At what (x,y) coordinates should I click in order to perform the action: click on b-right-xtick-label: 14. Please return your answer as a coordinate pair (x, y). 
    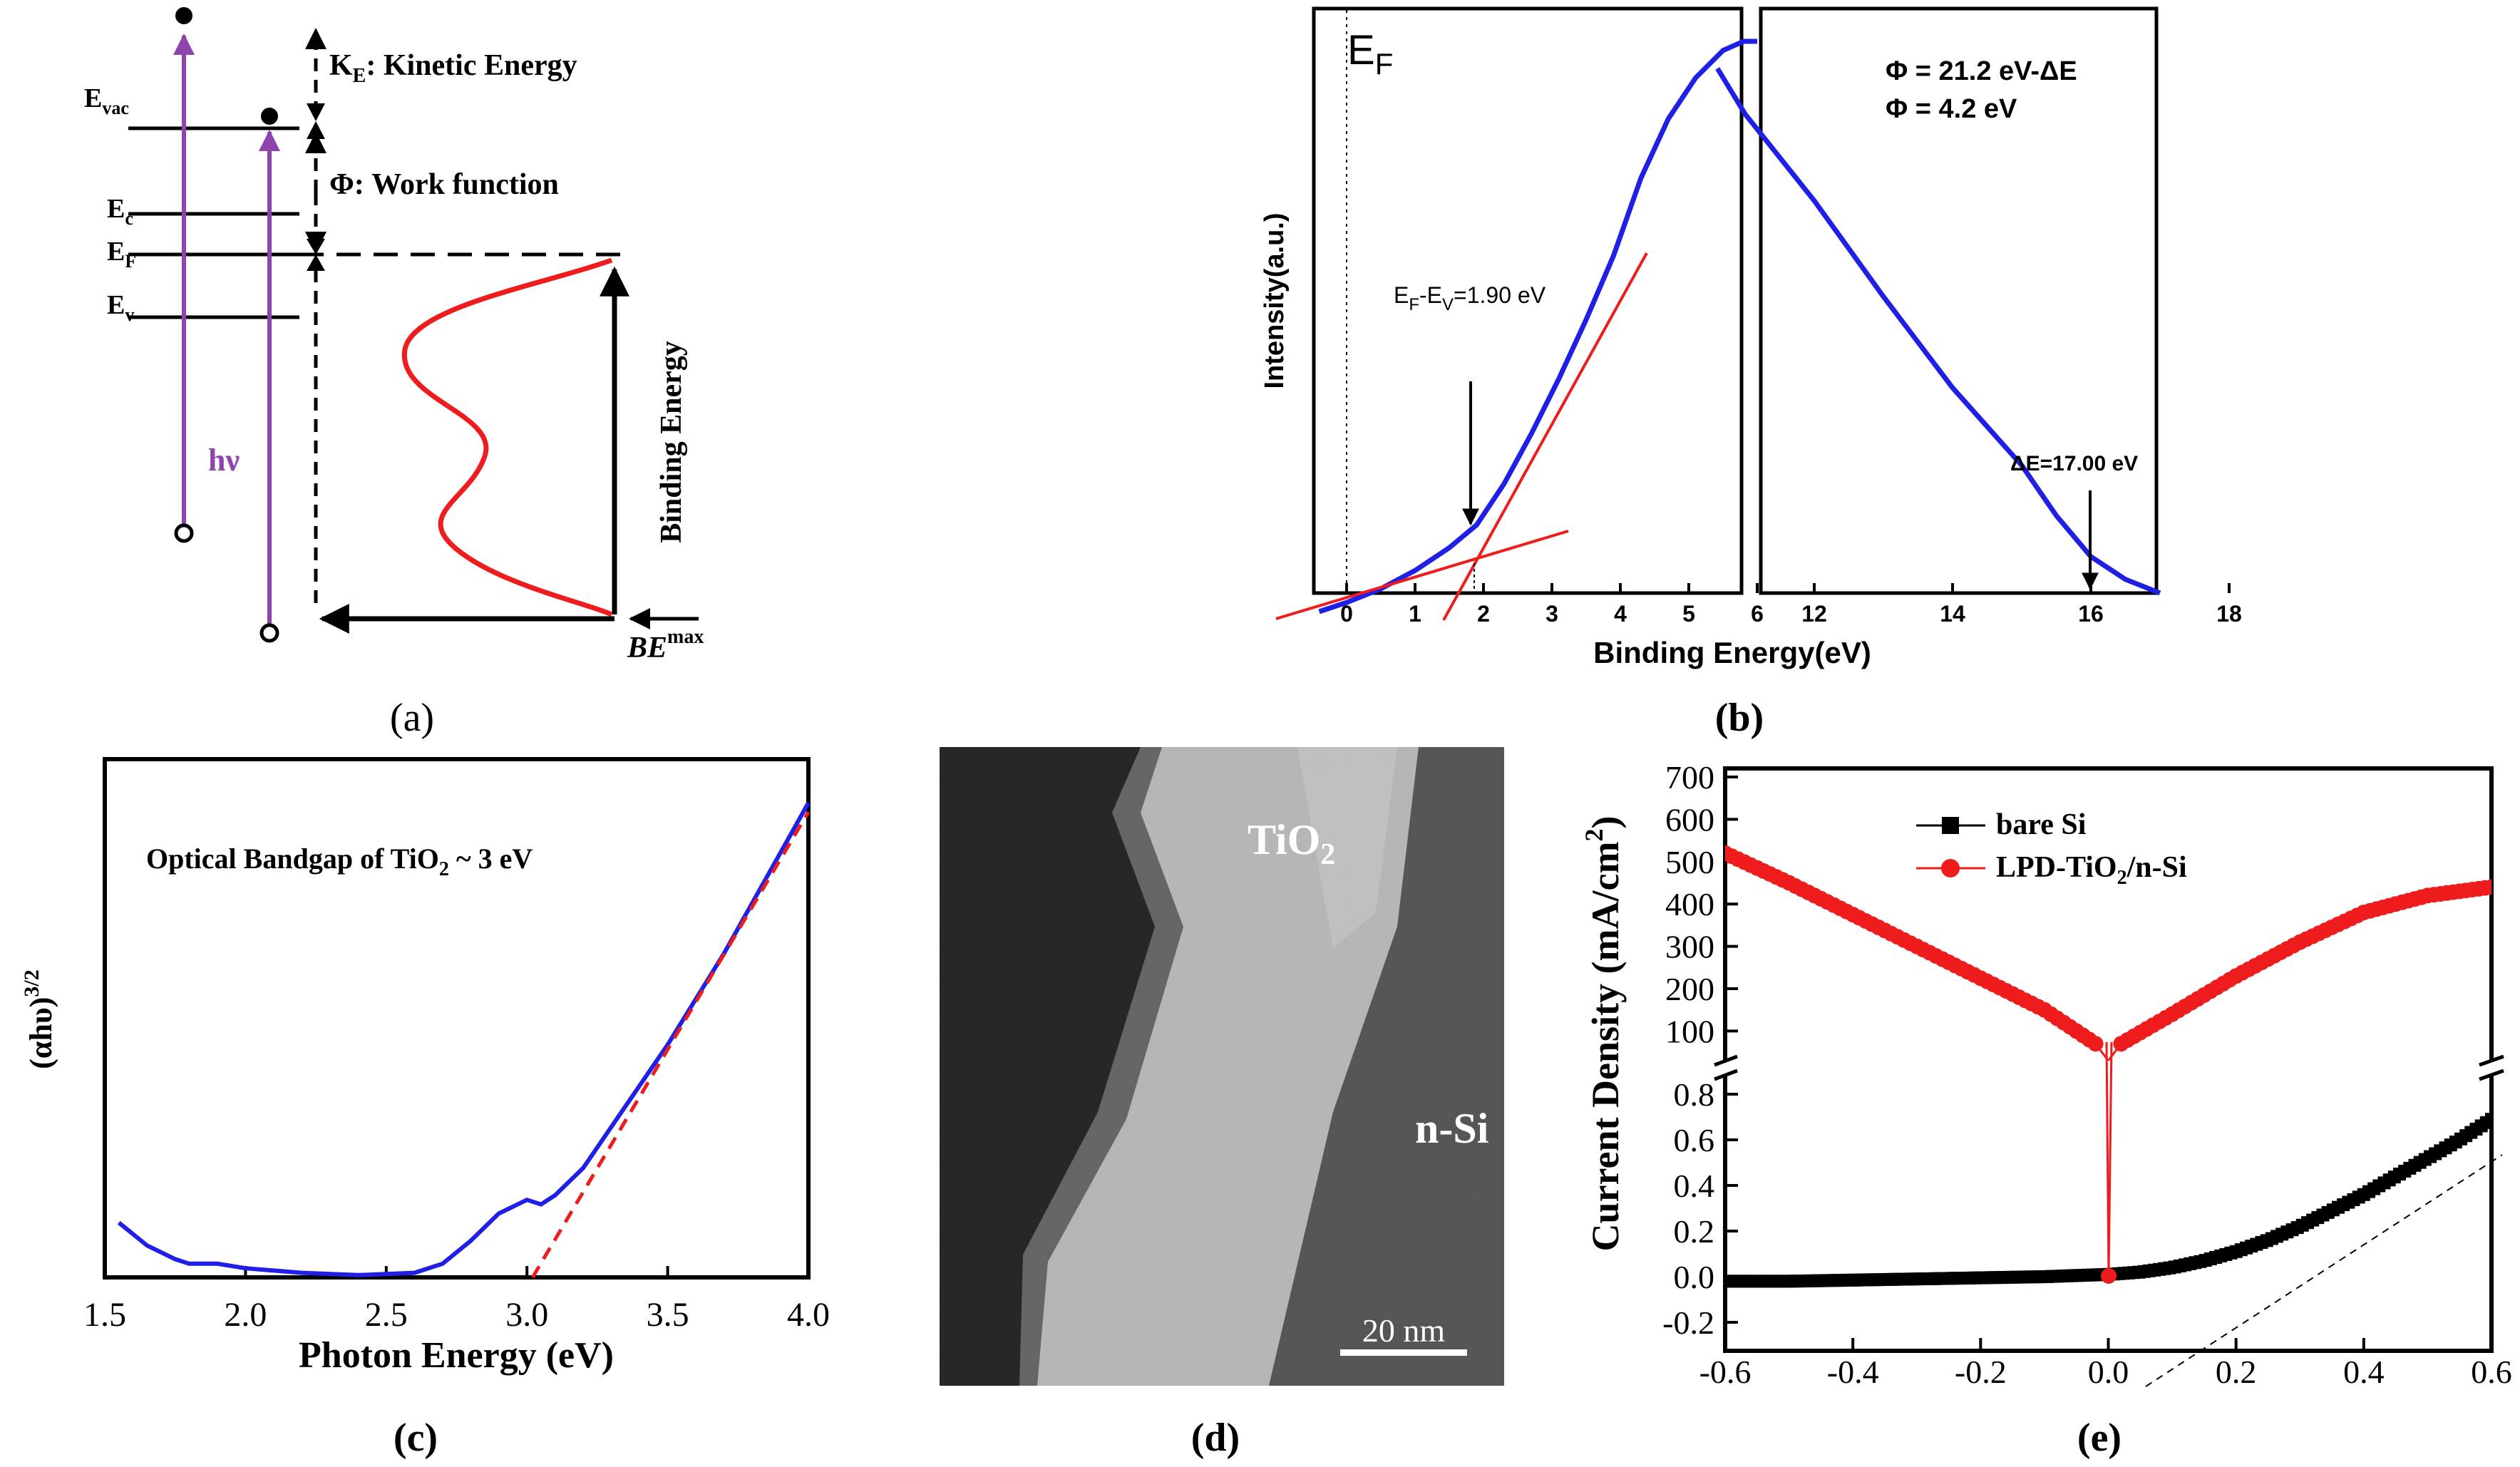
    Looking at the image, I should click on (1952, 614).